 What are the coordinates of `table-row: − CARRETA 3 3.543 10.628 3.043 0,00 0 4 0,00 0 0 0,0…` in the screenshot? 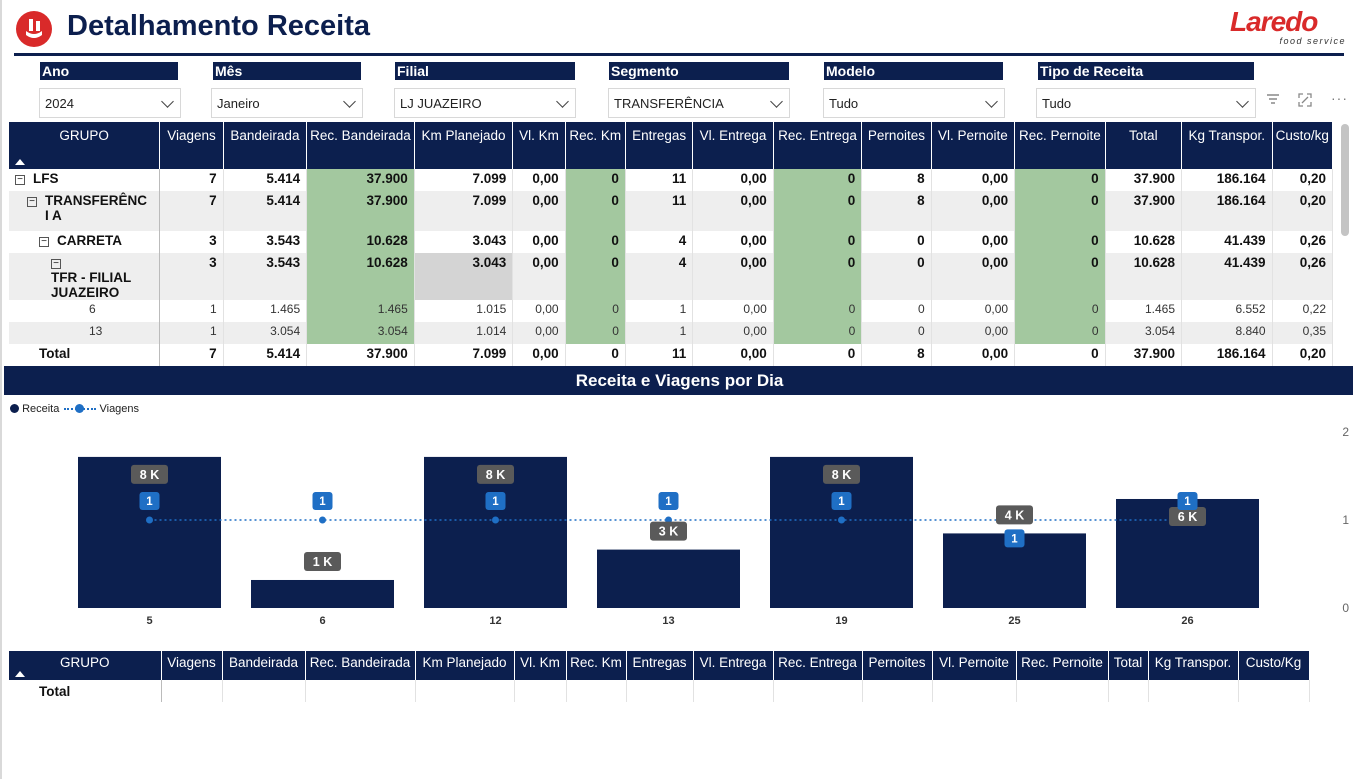 It's located at (671, 242).